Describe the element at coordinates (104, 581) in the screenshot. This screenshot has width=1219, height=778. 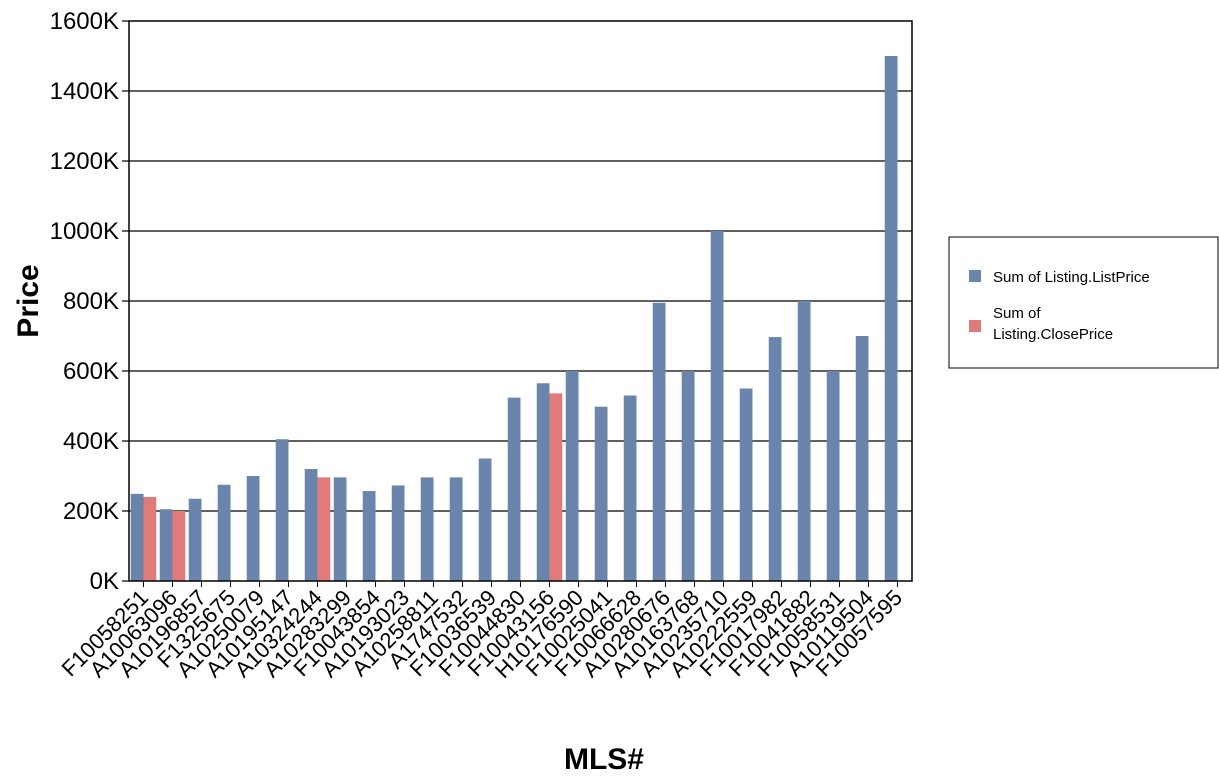
I see `y-tick-label: 0K` at that location.